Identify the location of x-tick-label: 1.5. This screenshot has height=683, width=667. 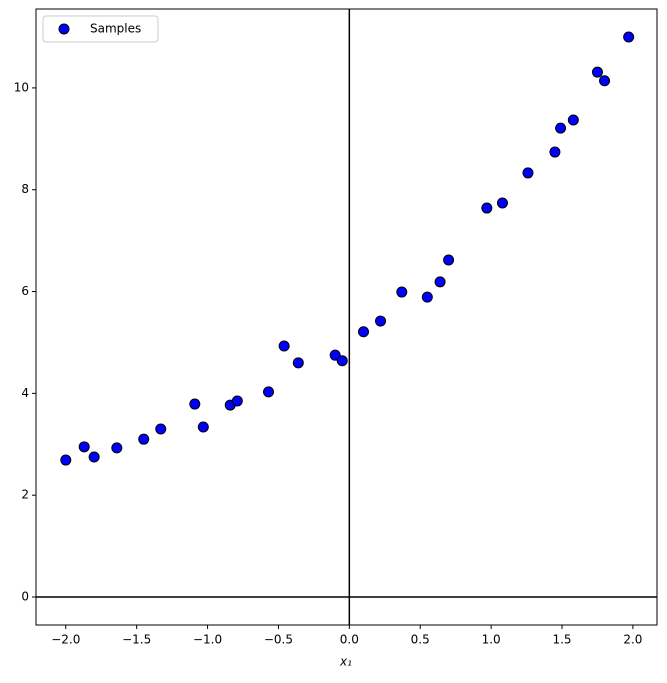
(561, 640).